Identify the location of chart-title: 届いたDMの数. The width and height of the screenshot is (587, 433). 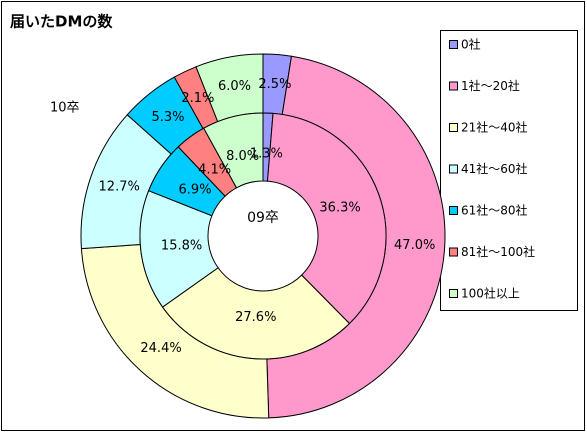
(61, 22).